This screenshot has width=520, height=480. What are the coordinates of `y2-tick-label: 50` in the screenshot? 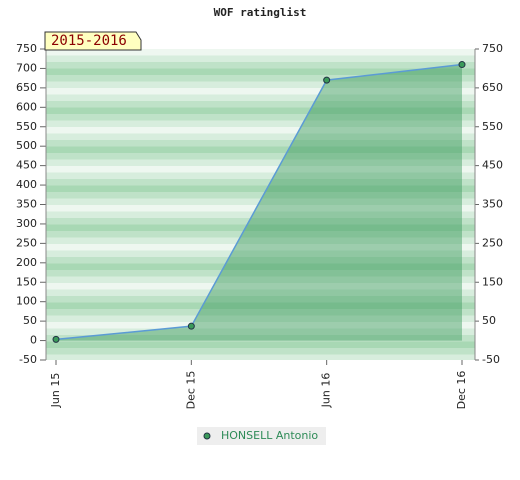 It's located at (489, 320).